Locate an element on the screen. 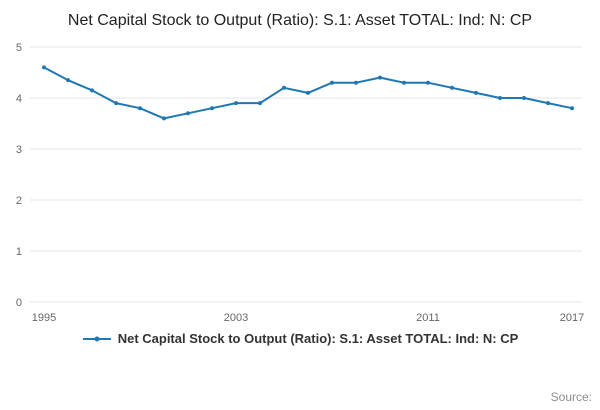 Image resolution: width=600 pixels, height=410 pixels. y-tick-label: 4 is located at coordinates (19, 99).